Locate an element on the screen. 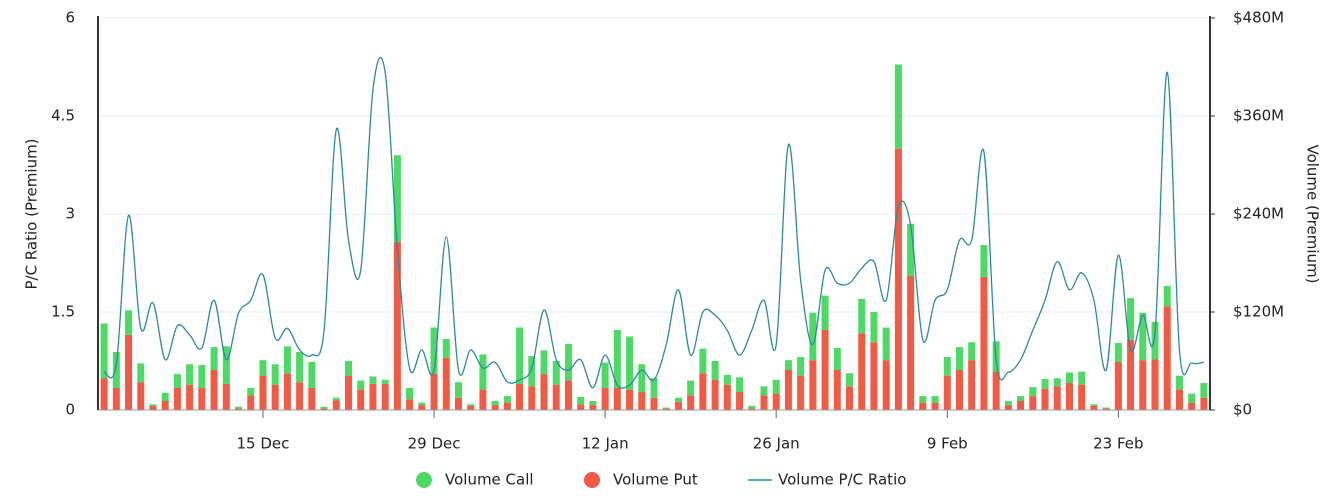  y-tick-label: 6 is located at coordinates (70, 18).